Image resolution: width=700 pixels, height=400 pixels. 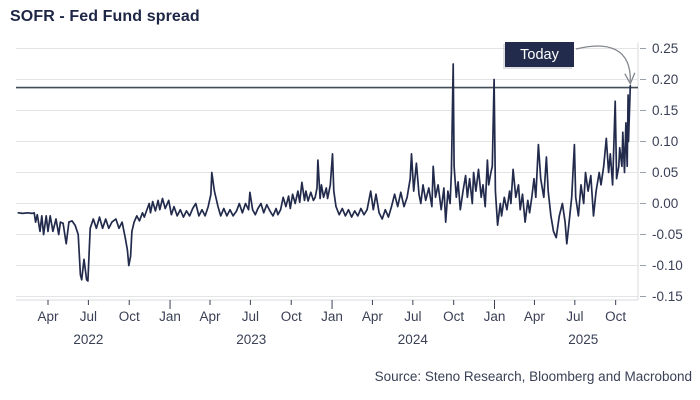 I want to click on y-axis-label: -0.05, so click(x=667, y=234).